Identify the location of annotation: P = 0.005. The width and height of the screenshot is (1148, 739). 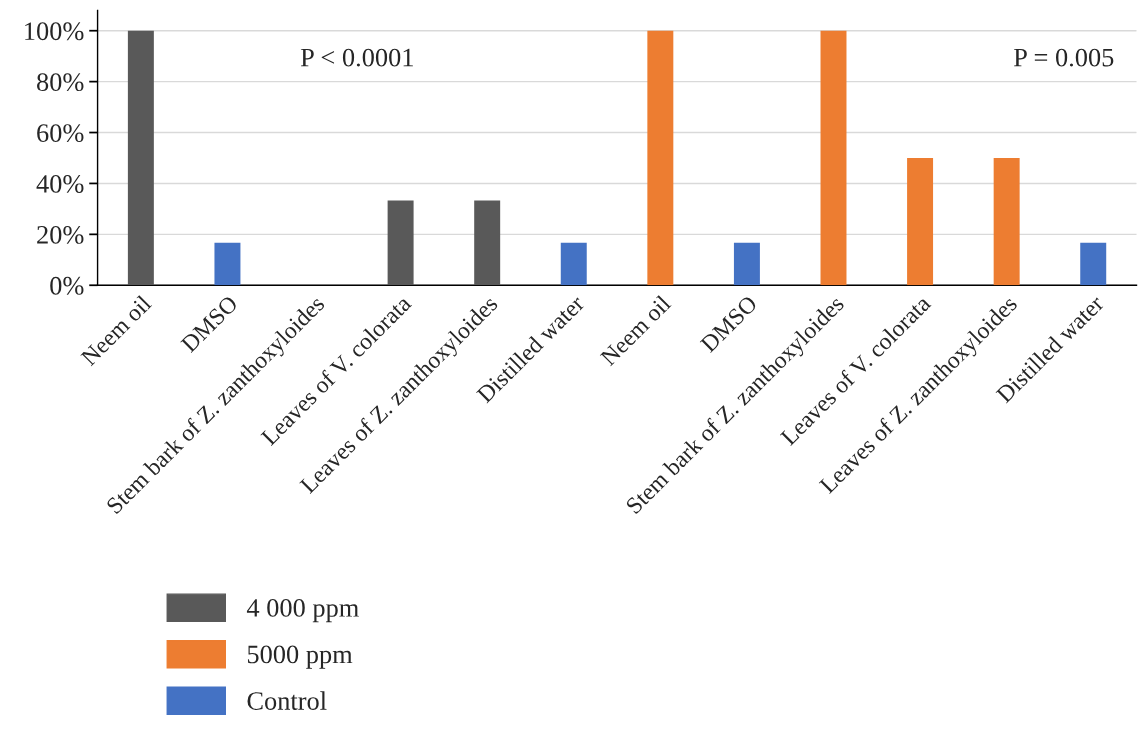
(1063, 57).